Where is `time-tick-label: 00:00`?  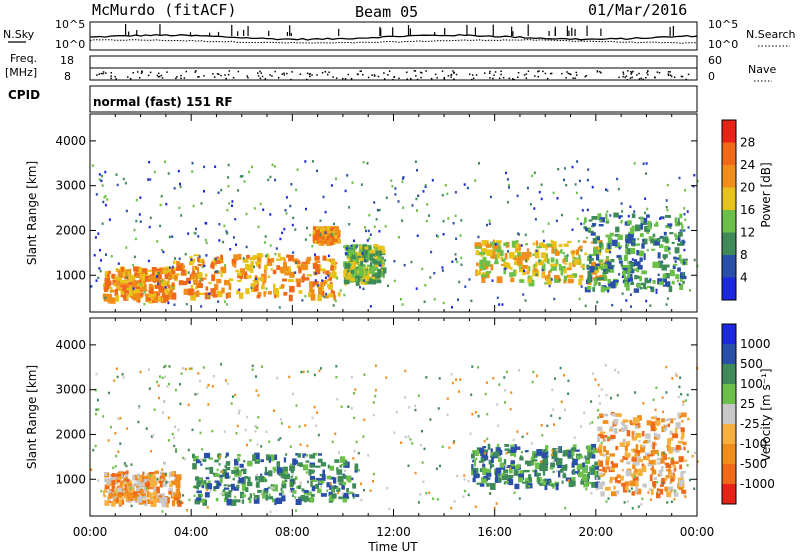
time-tick-label: 00:00 is located at coordinates (90, 532).